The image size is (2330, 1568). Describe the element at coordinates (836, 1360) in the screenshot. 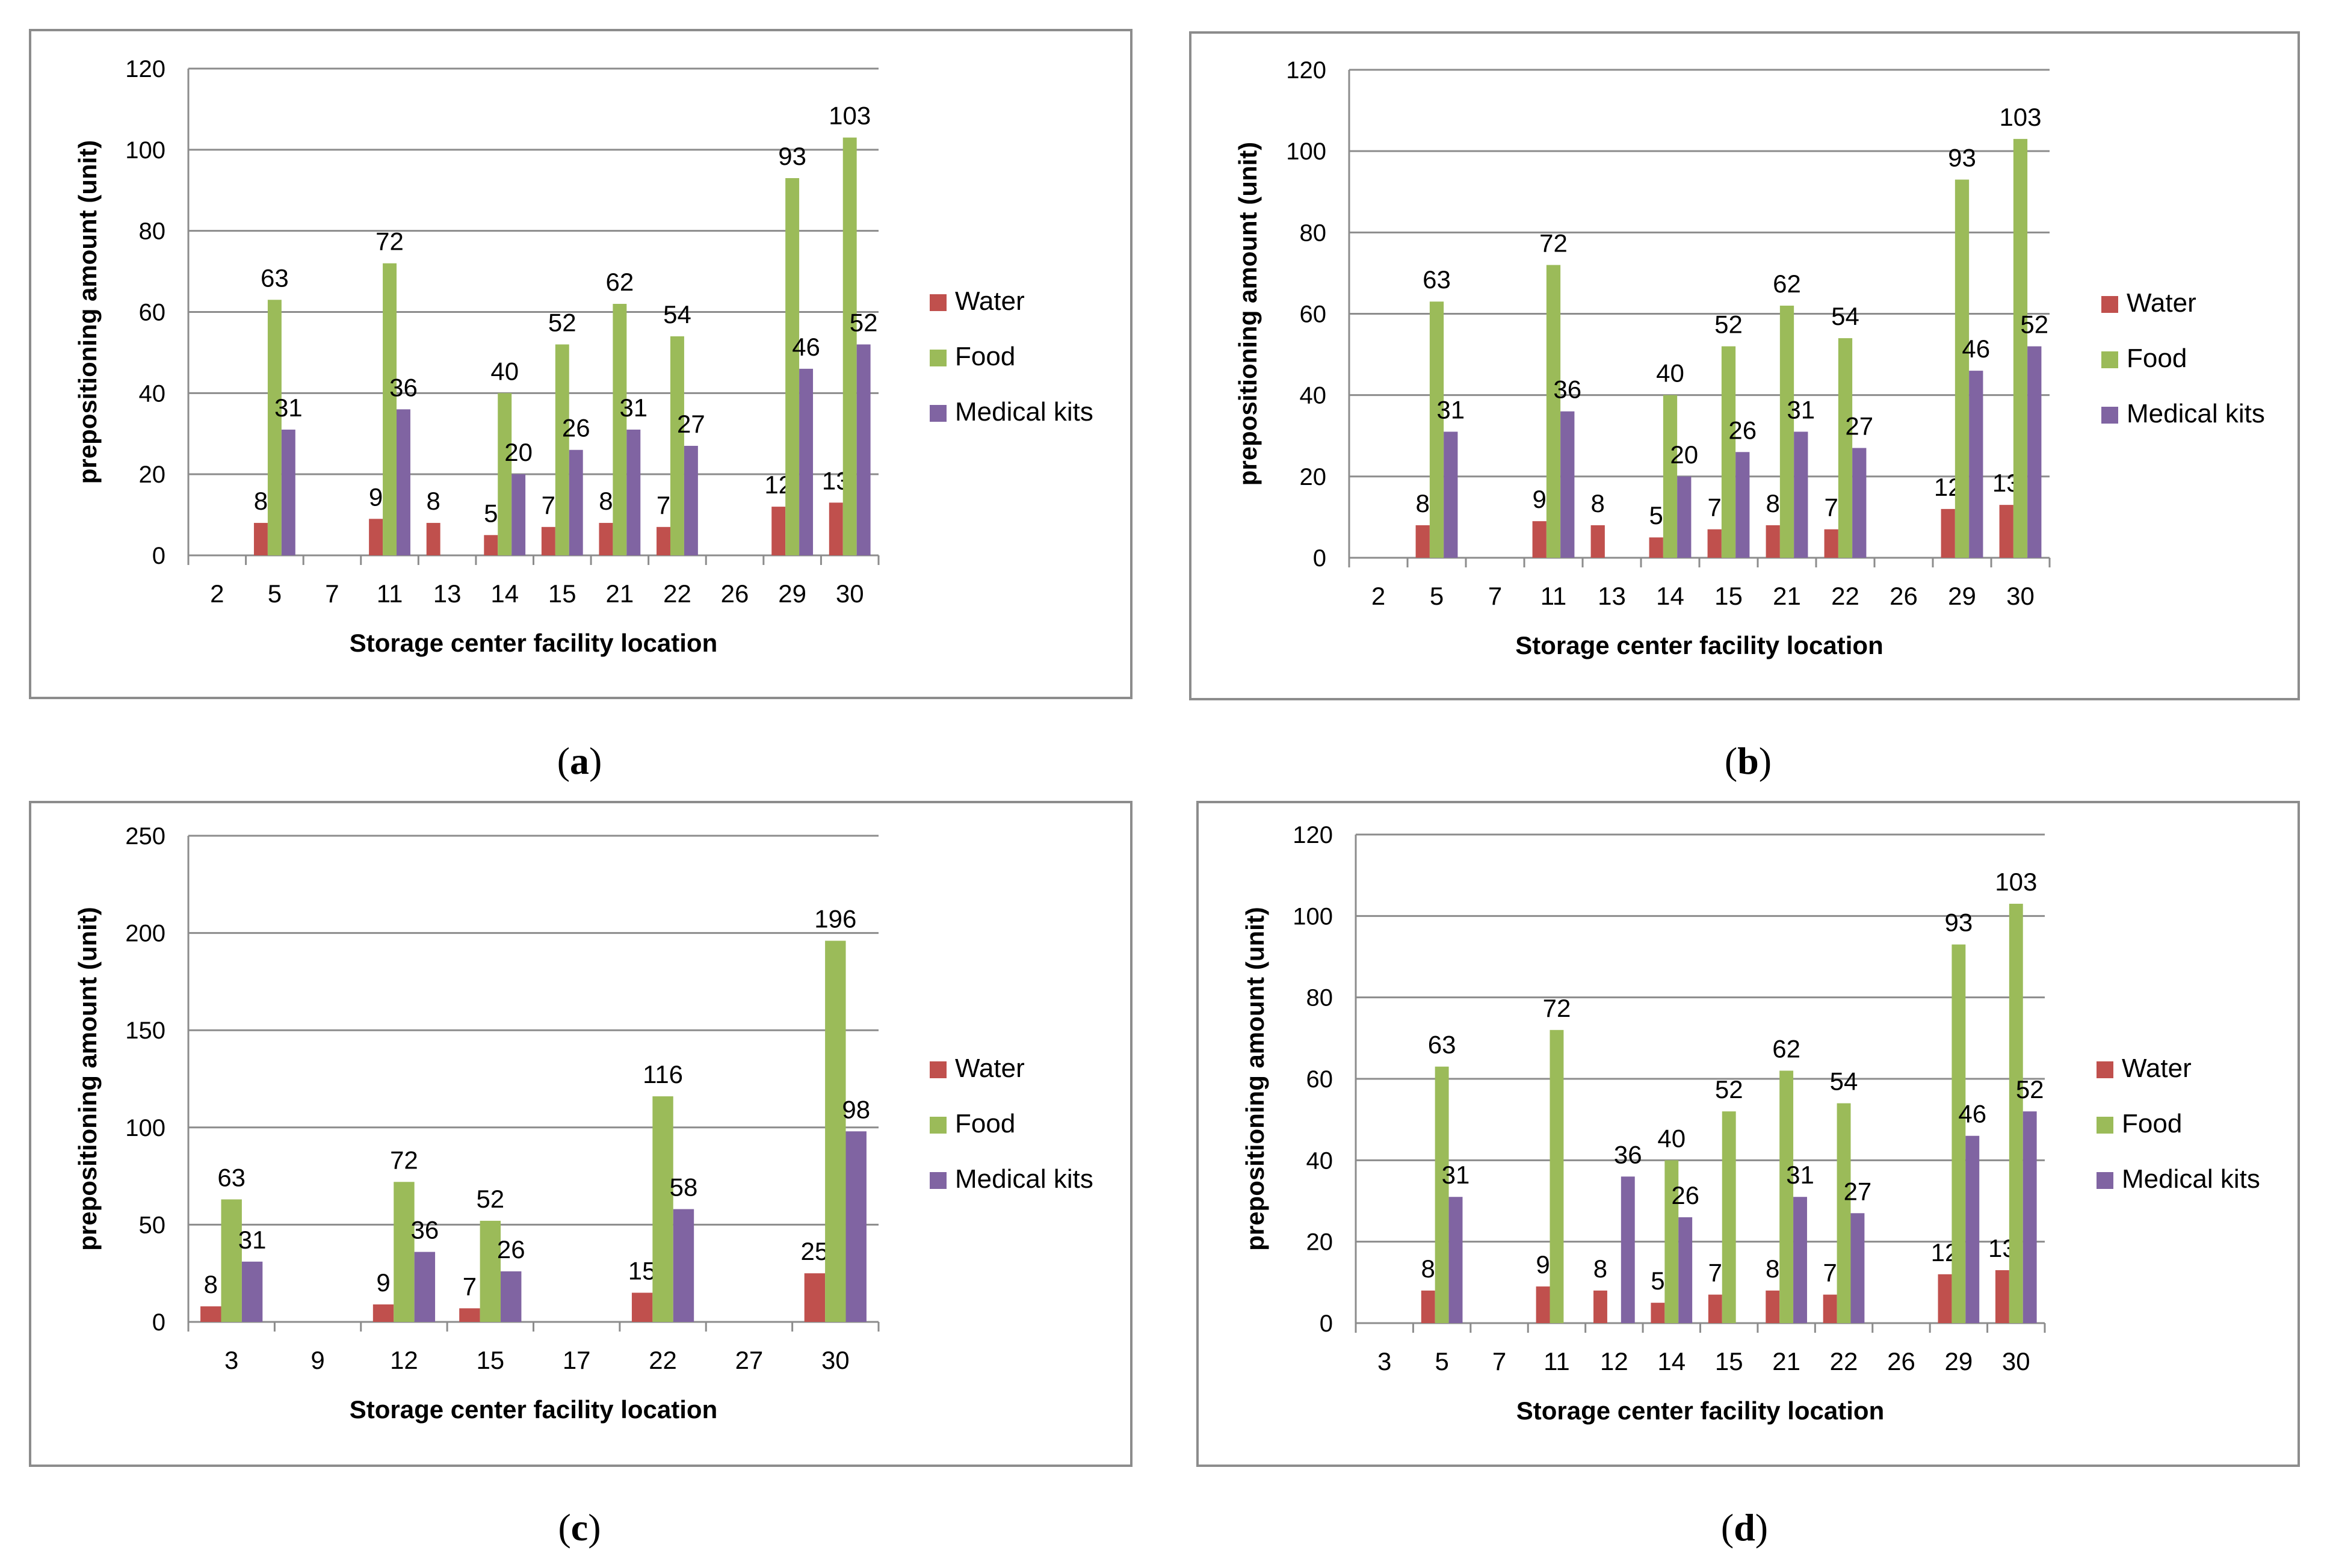

I see `x-tick-label: 30` at that location.